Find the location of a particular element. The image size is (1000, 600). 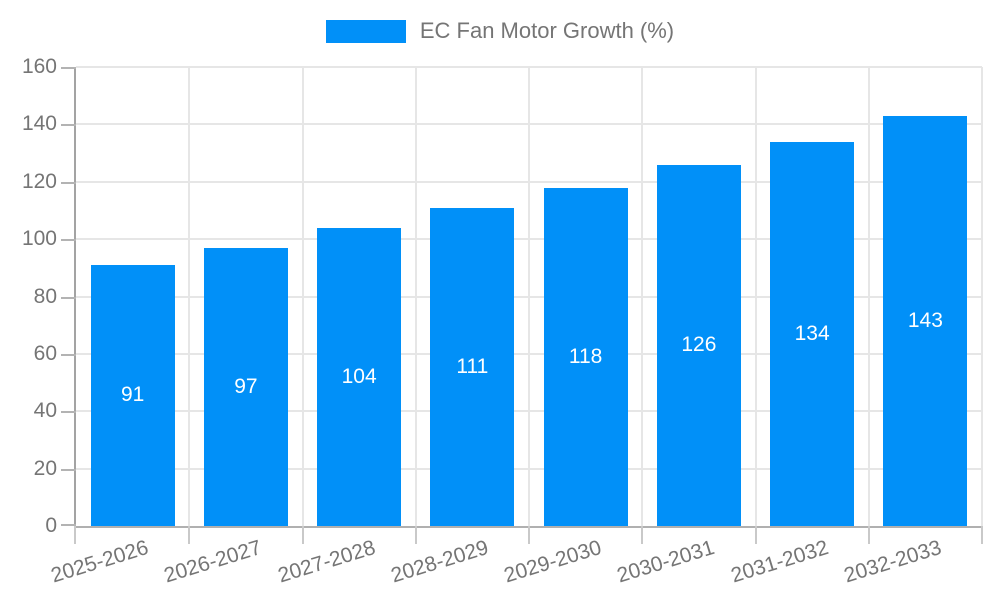

x-tick-label: 2030-2031 is located at coordinates (666, 562).